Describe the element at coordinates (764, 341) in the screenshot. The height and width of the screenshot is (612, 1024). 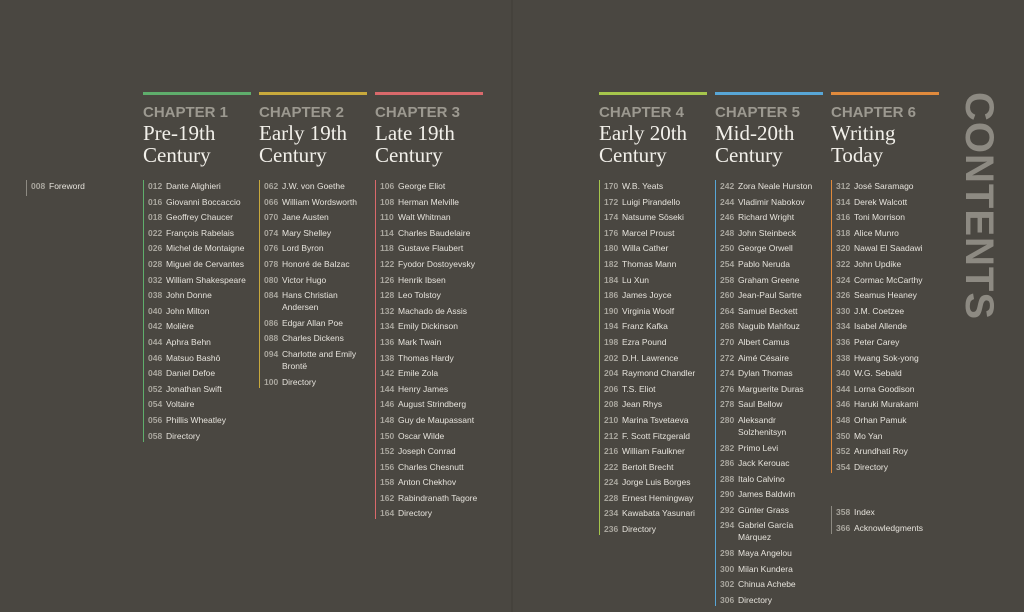
I see `entry-name: Albert Camus` at that location.